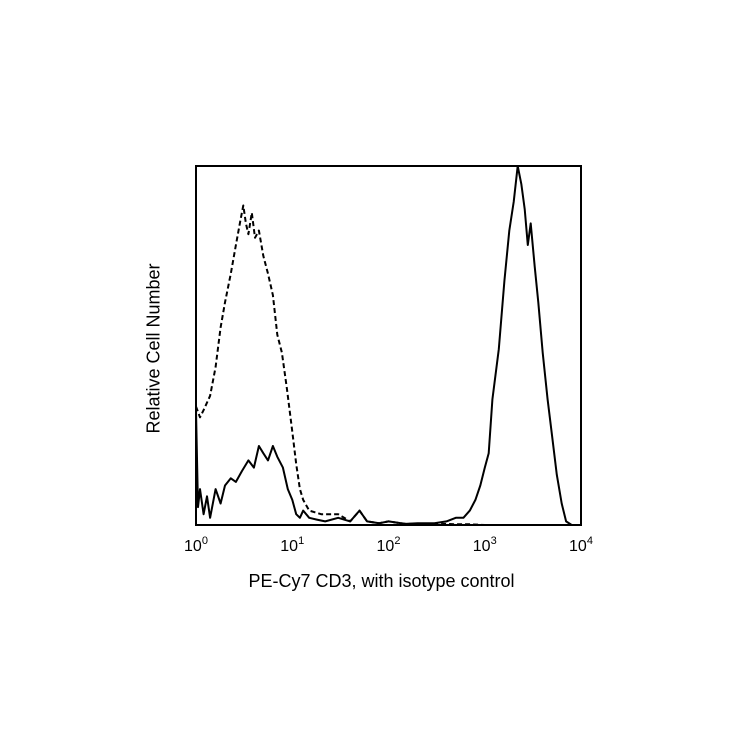  Describe the element at coordinates (196, 545) in the screenshot. I see `x-tick-label: 10⁰` at that location.